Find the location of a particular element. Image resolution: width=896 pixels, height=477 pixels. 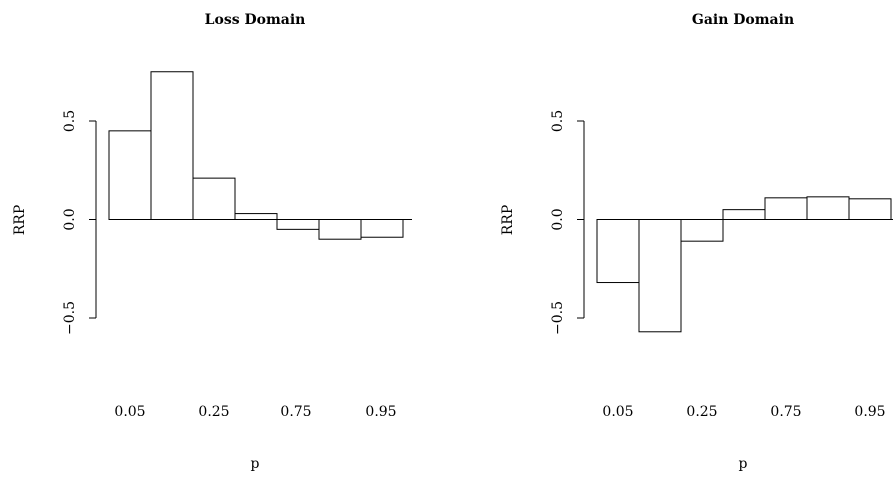

chart-title: Loss Domain is located at coordinates (255, 20).